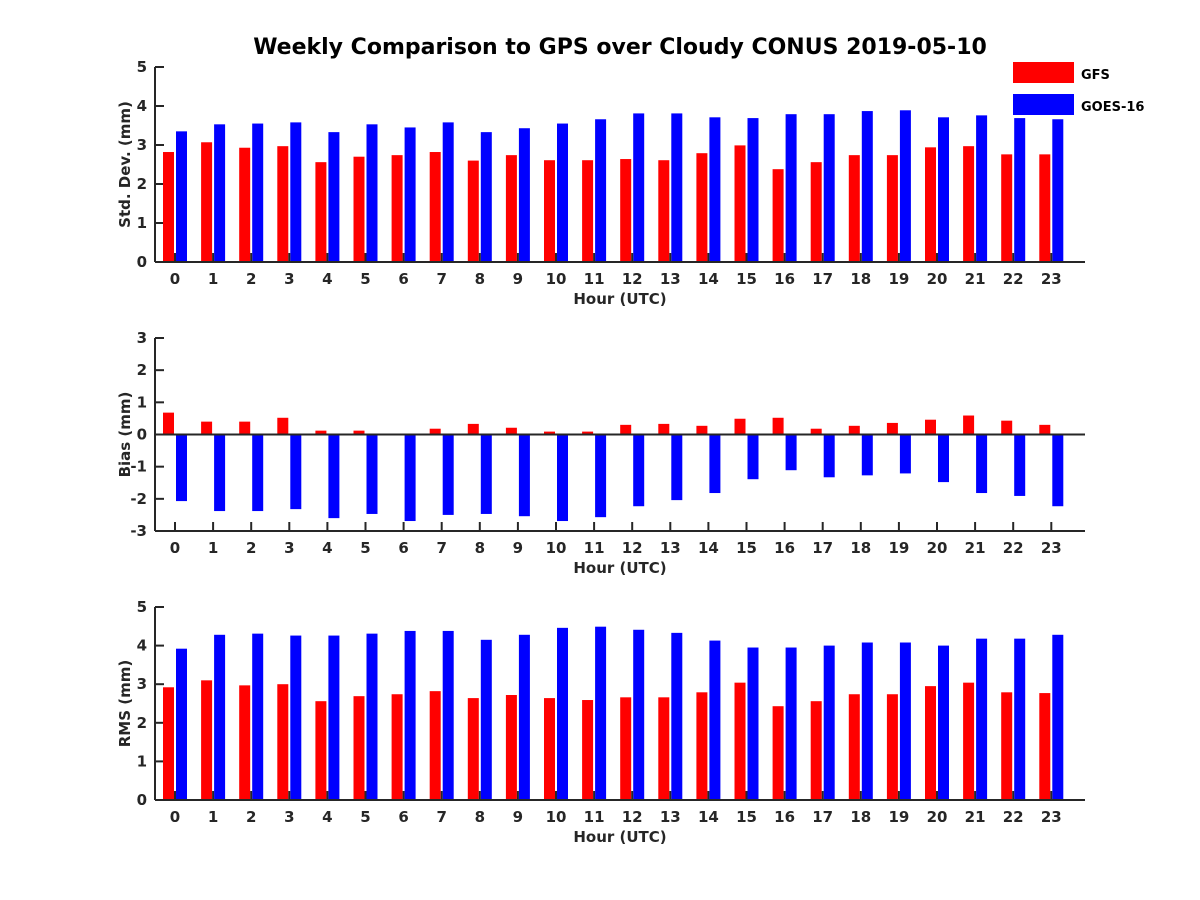 Image resolution: width=1200 pixels, height=900 pixels. I want to click on std-dev-x-tick-label: 16, so click(784, 279).